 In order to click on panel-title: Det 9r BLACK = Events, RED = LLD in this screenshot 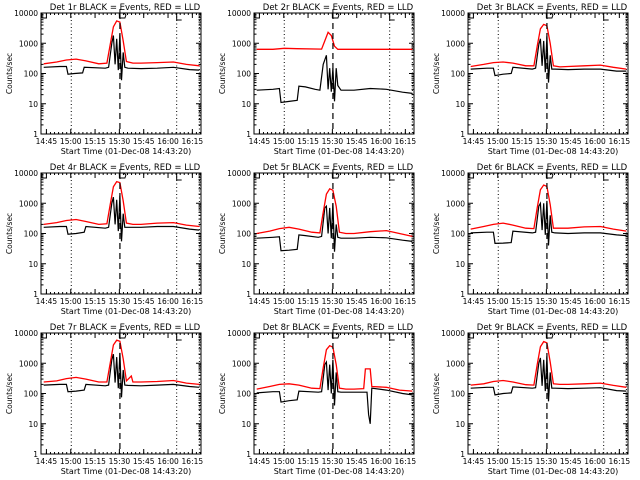, I will do `click(552, 328)`.